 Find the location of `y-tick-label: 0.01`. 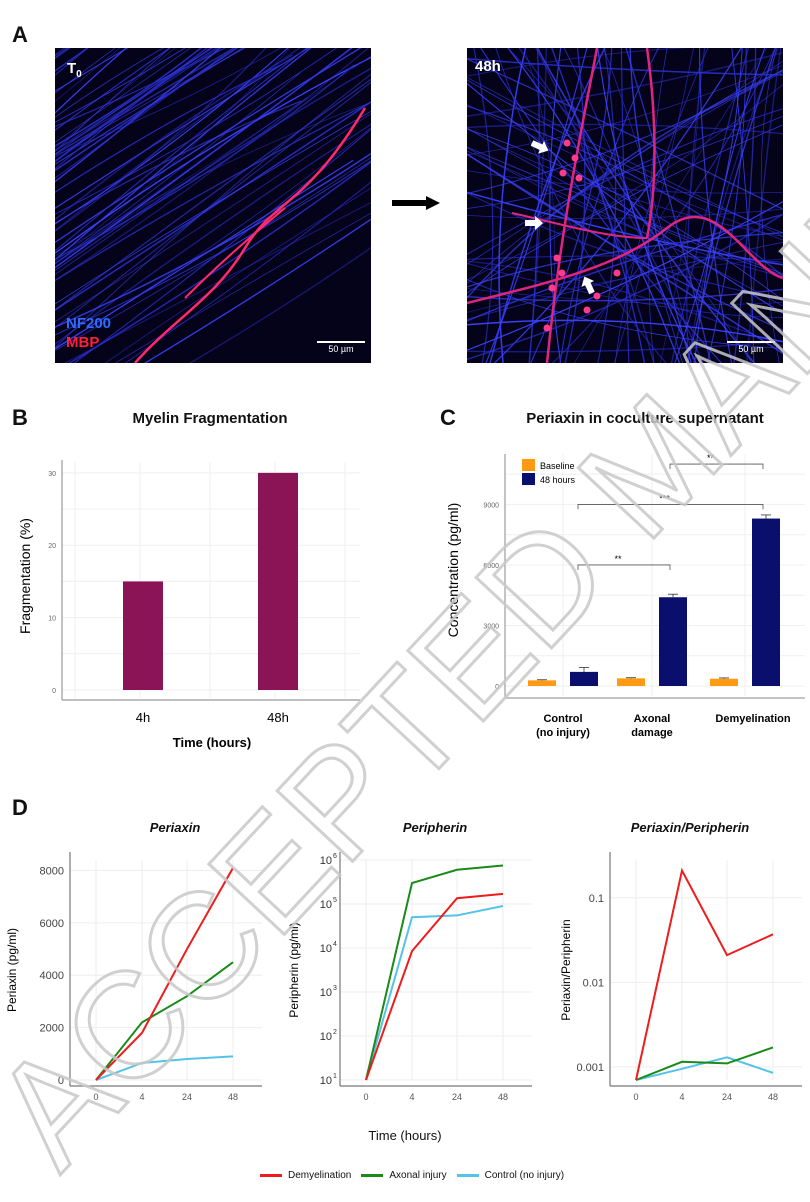

y-tick-label: 0.01 is located at coordinates (593, 983).